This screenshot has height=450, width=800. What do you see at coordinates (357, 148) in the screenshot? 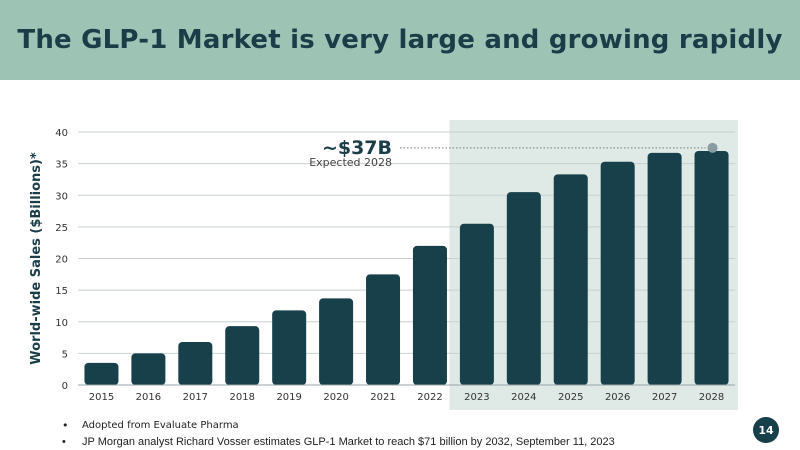
I see `annotation-value: ~$37B` at bounding box center [357, 148].